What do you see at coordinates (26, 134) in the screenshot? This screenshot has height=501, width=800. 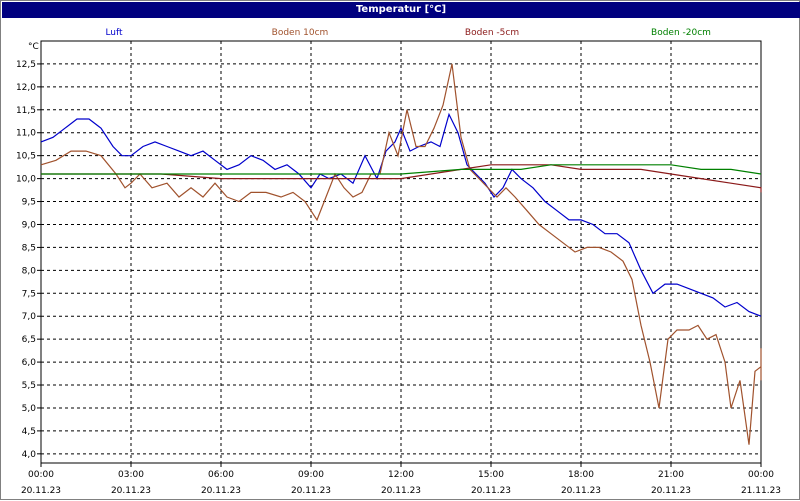 I see `y-tick-label: 11,0` at bounding box center [26, 134].